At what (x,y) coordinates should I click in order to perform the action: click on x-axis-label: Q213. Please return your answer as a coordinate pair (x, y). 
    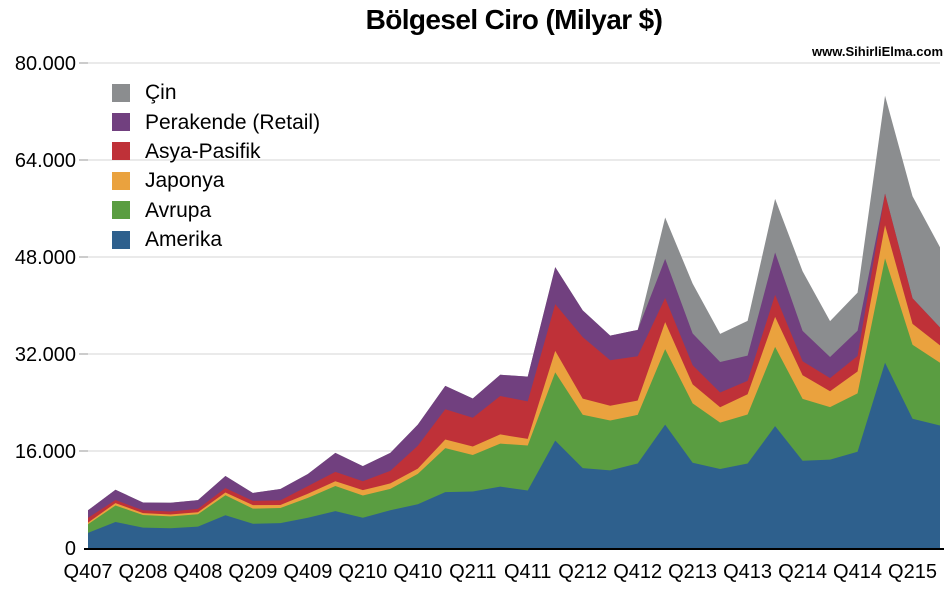
    Looking at the image, I should click on (692, 572).